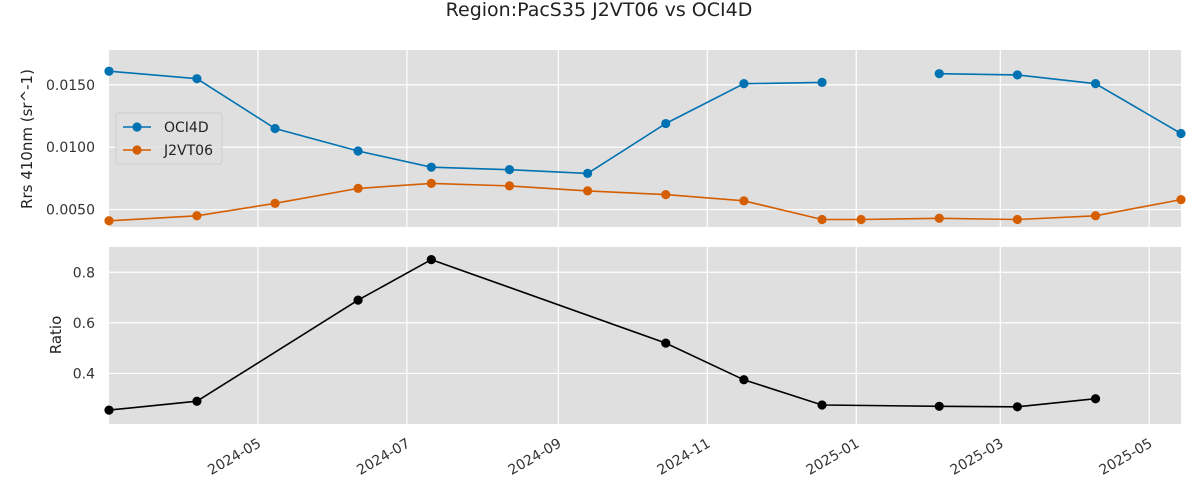  I want to click on y-tick-label: 0.6, so click(84, 324).